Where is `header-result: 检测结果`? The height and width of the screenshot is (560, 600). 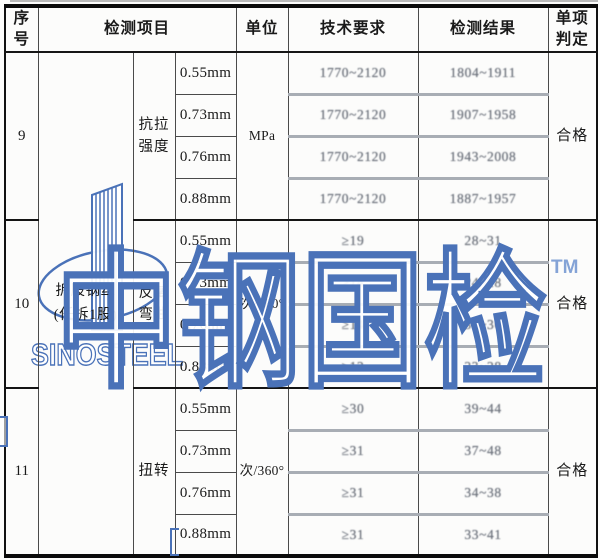
header-result: 检测结果 is located at coordinates (483, 29).